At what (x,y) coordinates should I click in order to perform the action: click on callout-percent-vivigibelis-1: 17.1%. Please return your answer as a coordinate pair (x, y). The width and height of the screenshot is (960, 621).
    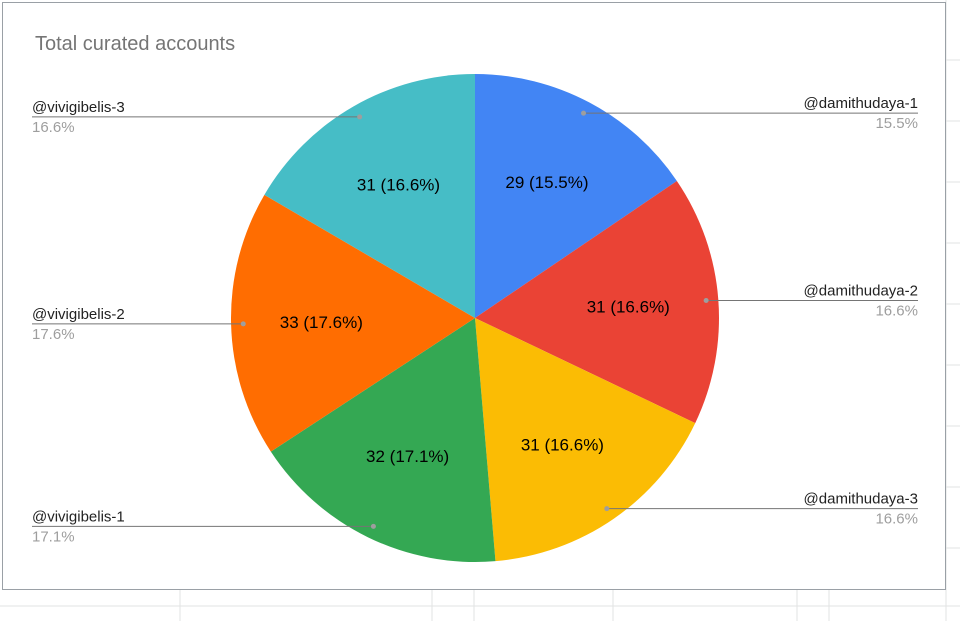
    Looking at the image, I should click on (53, 536).